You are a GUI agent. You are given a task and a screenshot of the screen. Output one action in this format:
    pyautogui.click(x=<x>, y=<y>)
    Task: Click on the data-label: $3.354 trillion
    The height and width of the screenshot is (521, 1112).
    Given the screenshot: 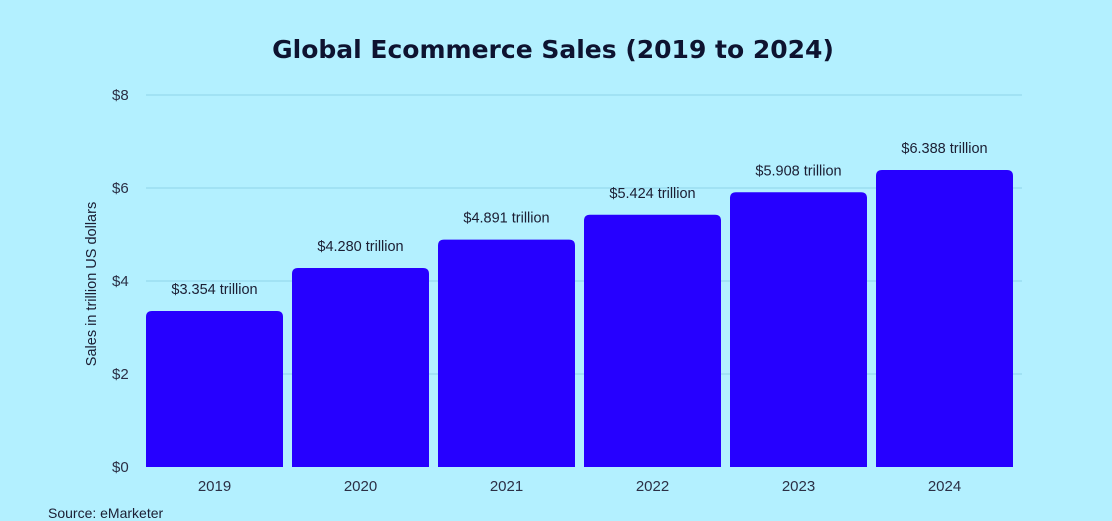 What is the action you would take?
    pyautogui.click(x=214, y=290)
    